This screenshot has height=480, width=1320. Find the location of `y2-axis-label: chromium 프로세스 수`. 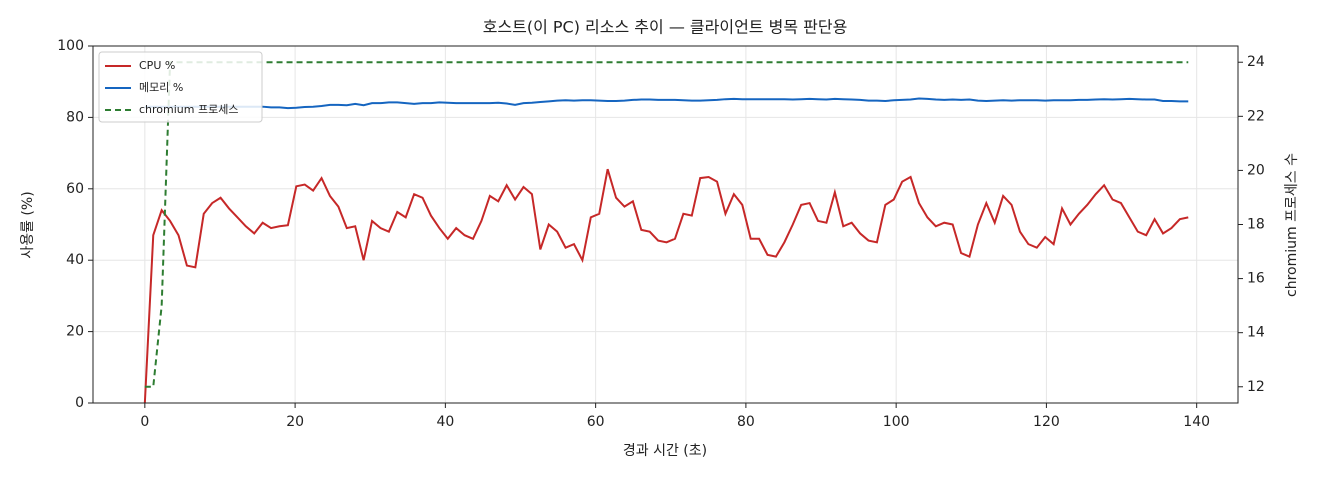

y2-axis-label: chromium 프로세스 수 is located at coordinates (1292, 225).